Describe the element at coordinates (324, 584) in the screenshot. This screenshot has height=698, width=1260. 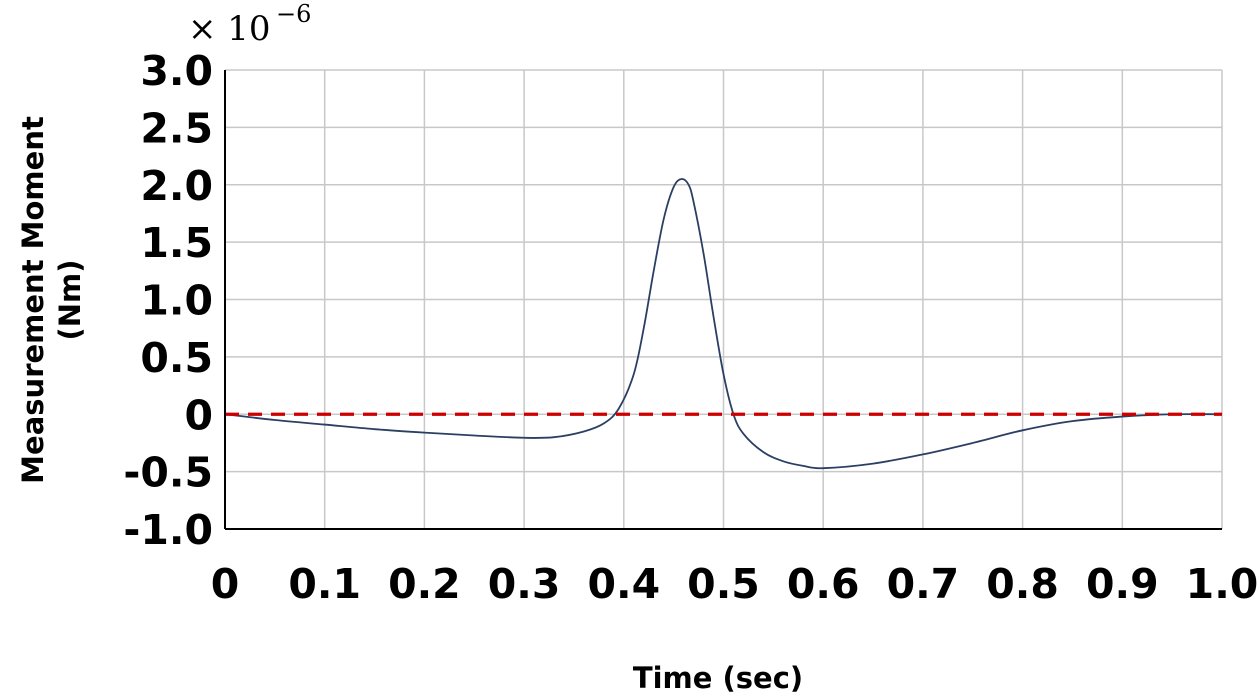
I see `x-tick-label: 0.1` at that location.